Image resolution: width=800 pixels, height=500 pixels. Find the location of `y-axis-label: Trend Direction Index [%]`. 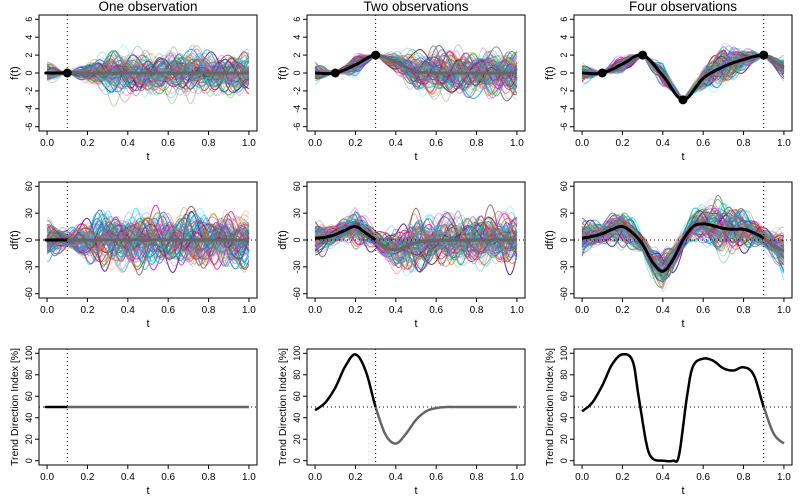

y-axis-label: Trend Direction Index [%] is located at coordinates (283, 407).